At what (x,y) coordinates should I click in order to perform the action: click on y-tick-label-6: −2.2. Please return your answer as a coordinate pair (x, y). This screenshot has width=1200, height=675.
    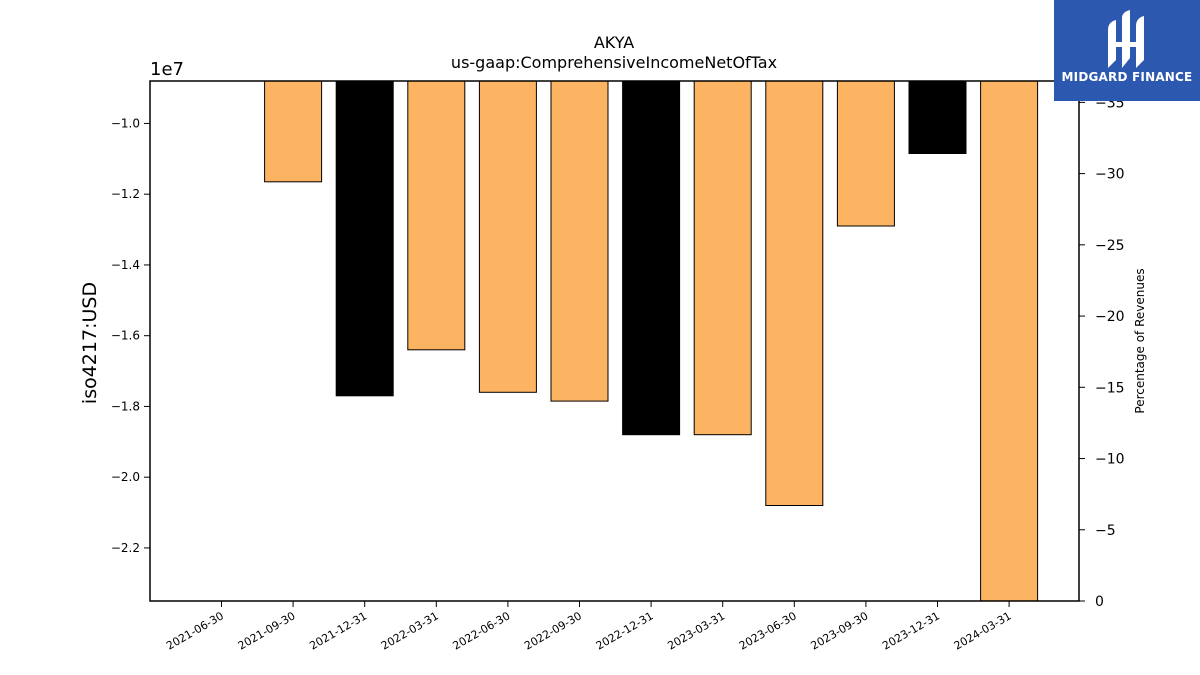
    Looking at the image, I should click on (125, 548).